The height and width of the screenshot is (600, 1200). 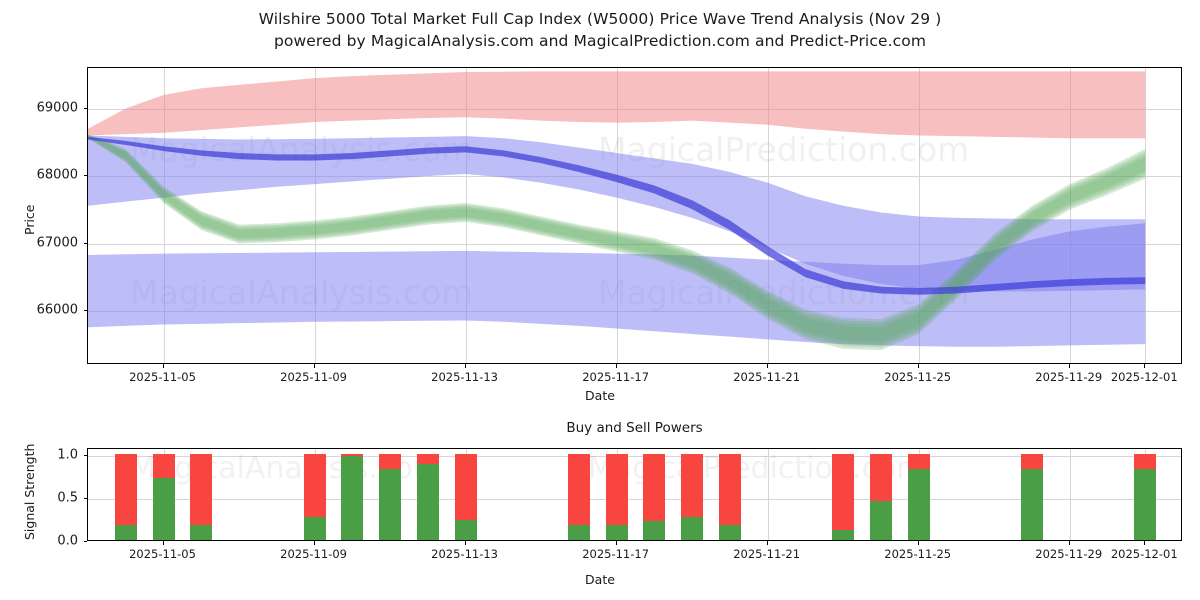 What do you see at coordinates (1069, 377) in the screenshot?
I see `date-tick-label: 2025-11-29` at bounding box center [1069, 377].